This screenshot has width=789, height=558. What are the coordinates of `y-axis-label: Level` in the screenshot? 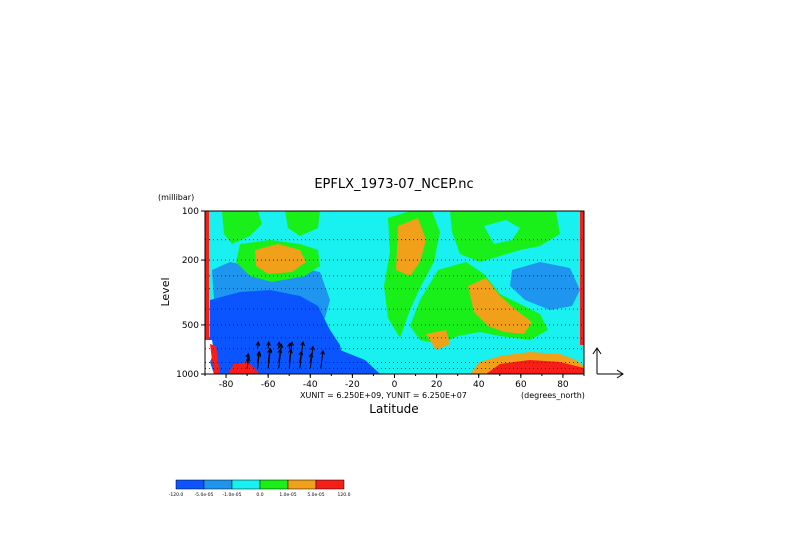 It's located at (165, 291).